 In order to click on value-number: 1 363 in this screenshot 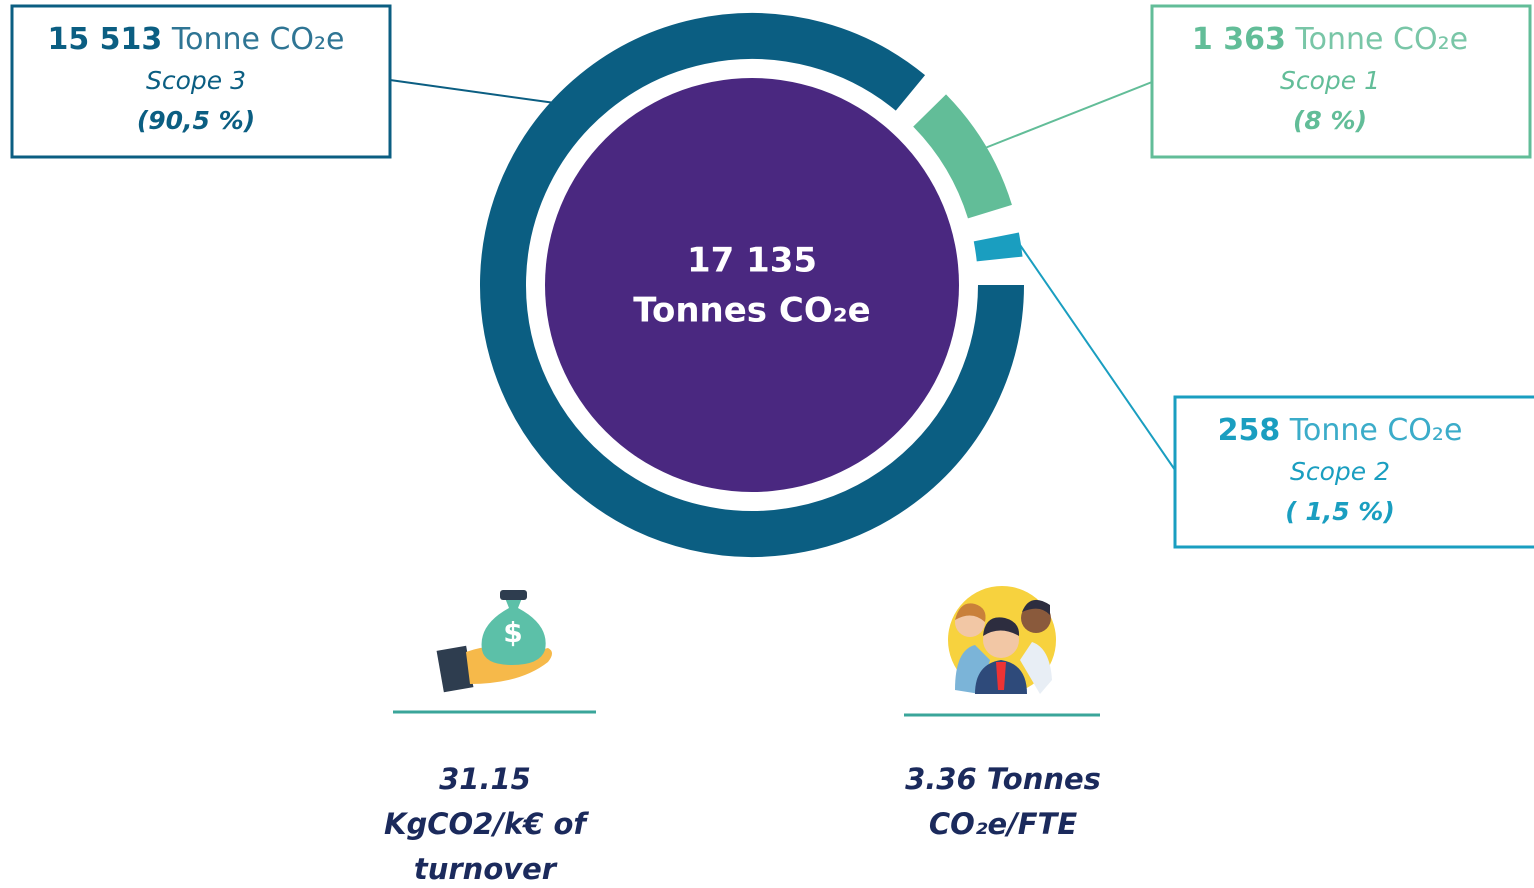, I will do `click(1239, 39)`.